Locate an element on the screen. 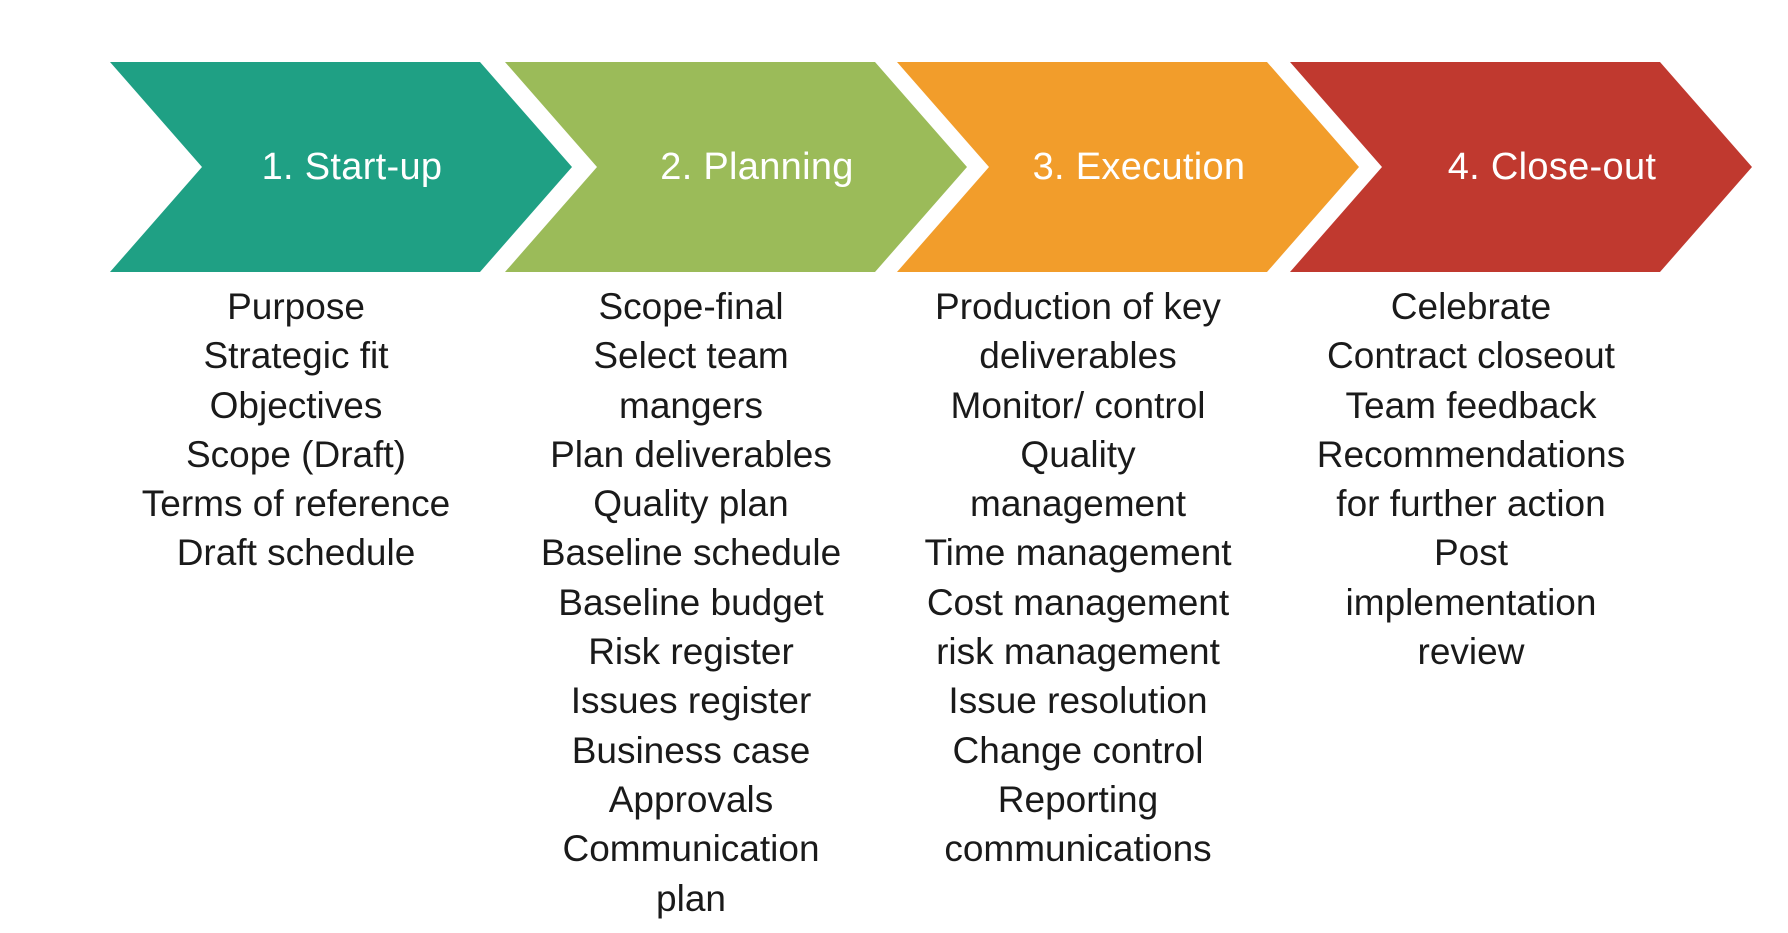 This screenshot has width=1788, height=933. chevron-execution is located at coordinates (1128, 167).